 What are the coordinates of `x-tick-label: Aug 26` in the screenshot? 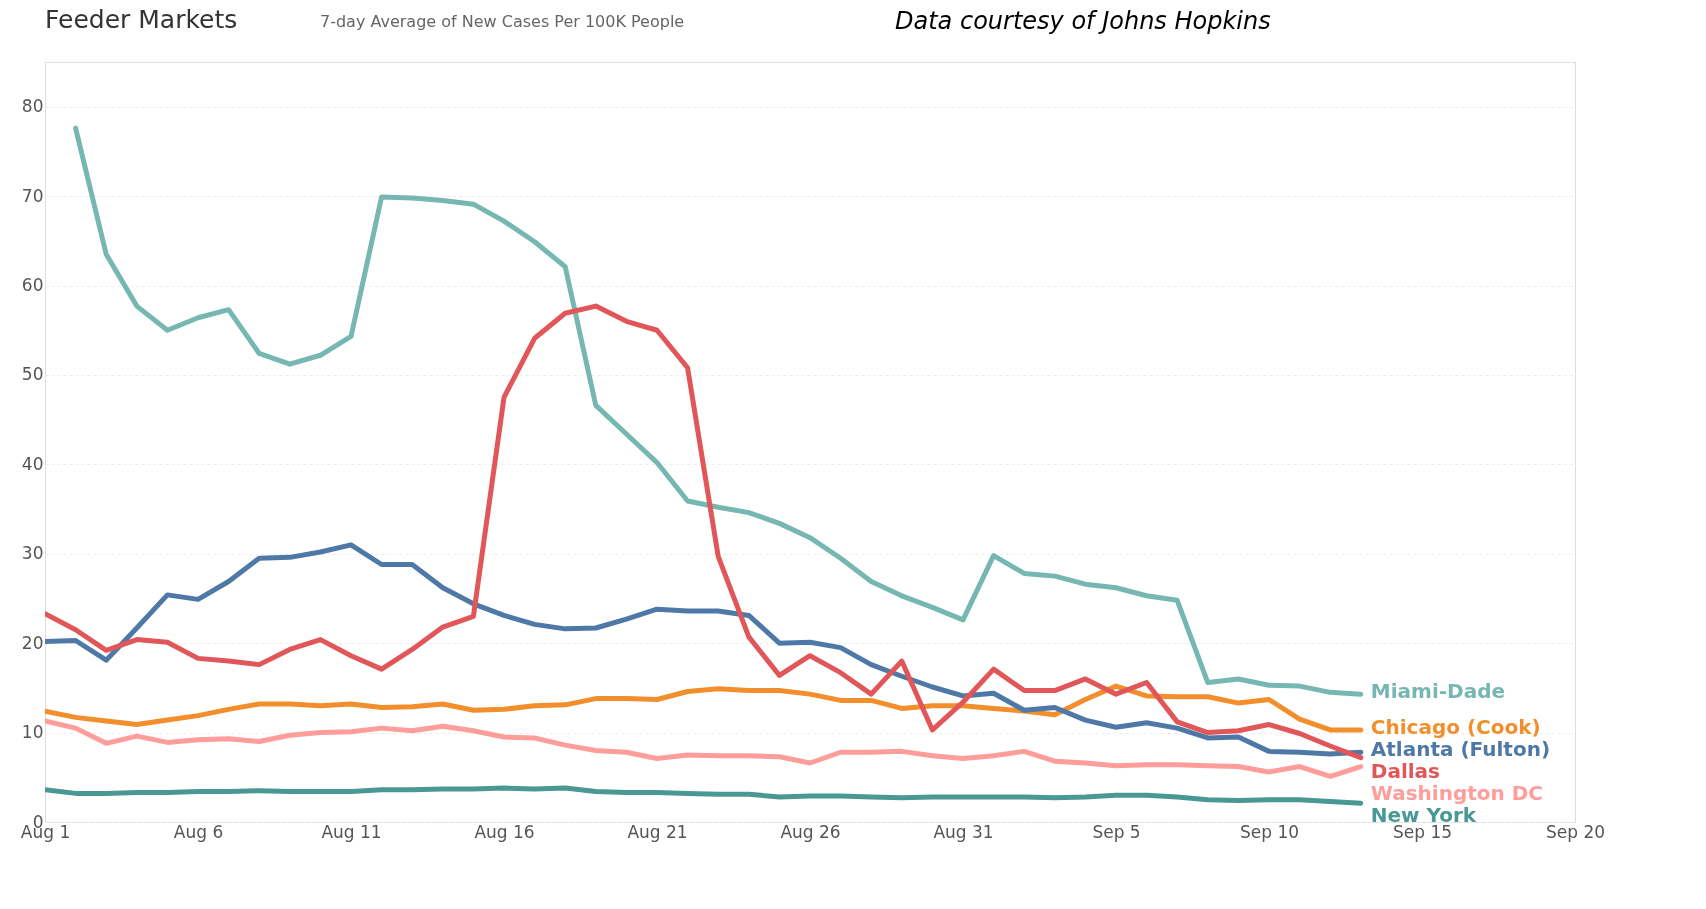 It's located at (810, 831).